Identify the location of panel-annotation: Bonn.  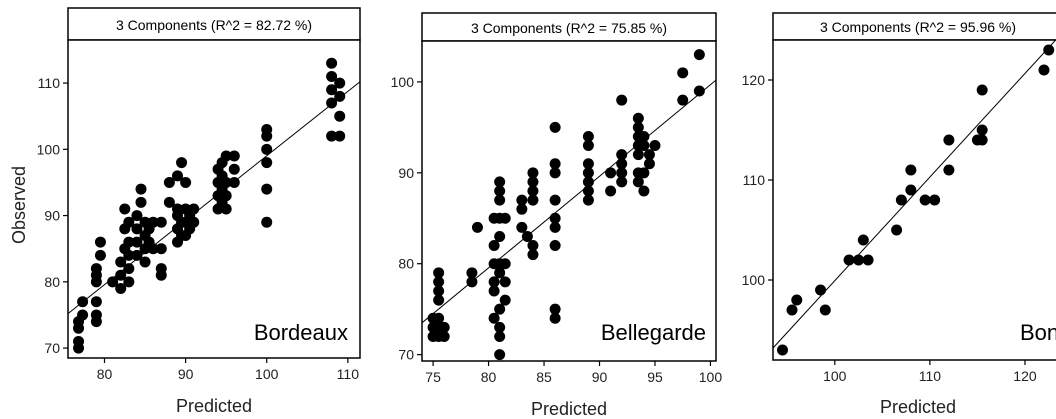
(1038, 332).